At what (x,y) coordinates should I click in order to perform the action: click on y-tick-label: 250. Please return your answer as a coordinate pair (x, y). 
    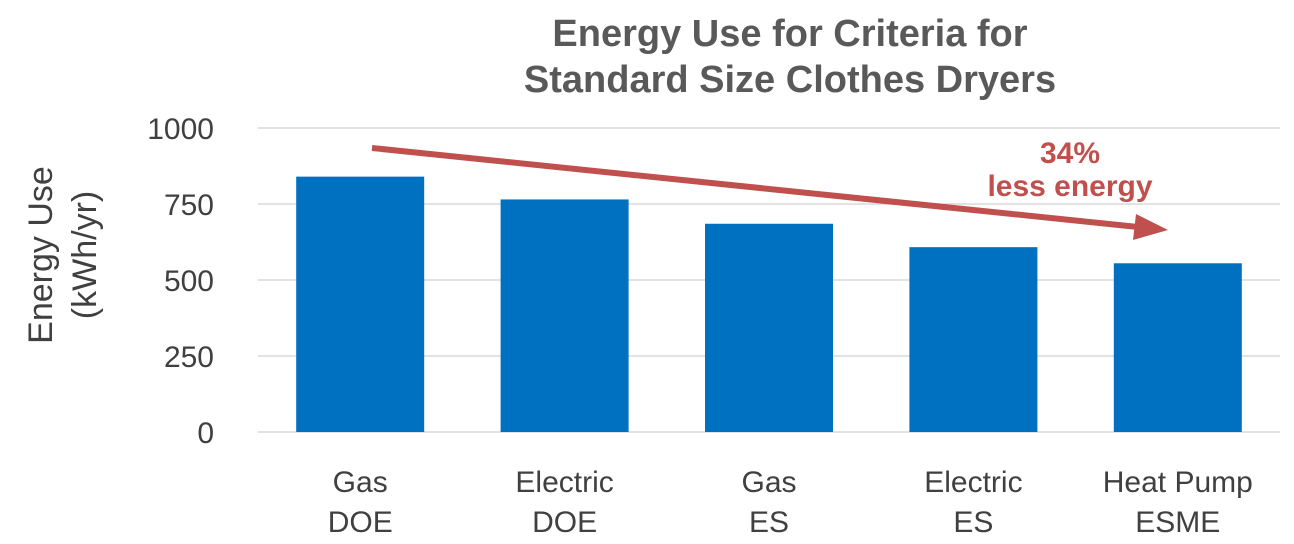
    Looking at the image, I should click on (189, 357).